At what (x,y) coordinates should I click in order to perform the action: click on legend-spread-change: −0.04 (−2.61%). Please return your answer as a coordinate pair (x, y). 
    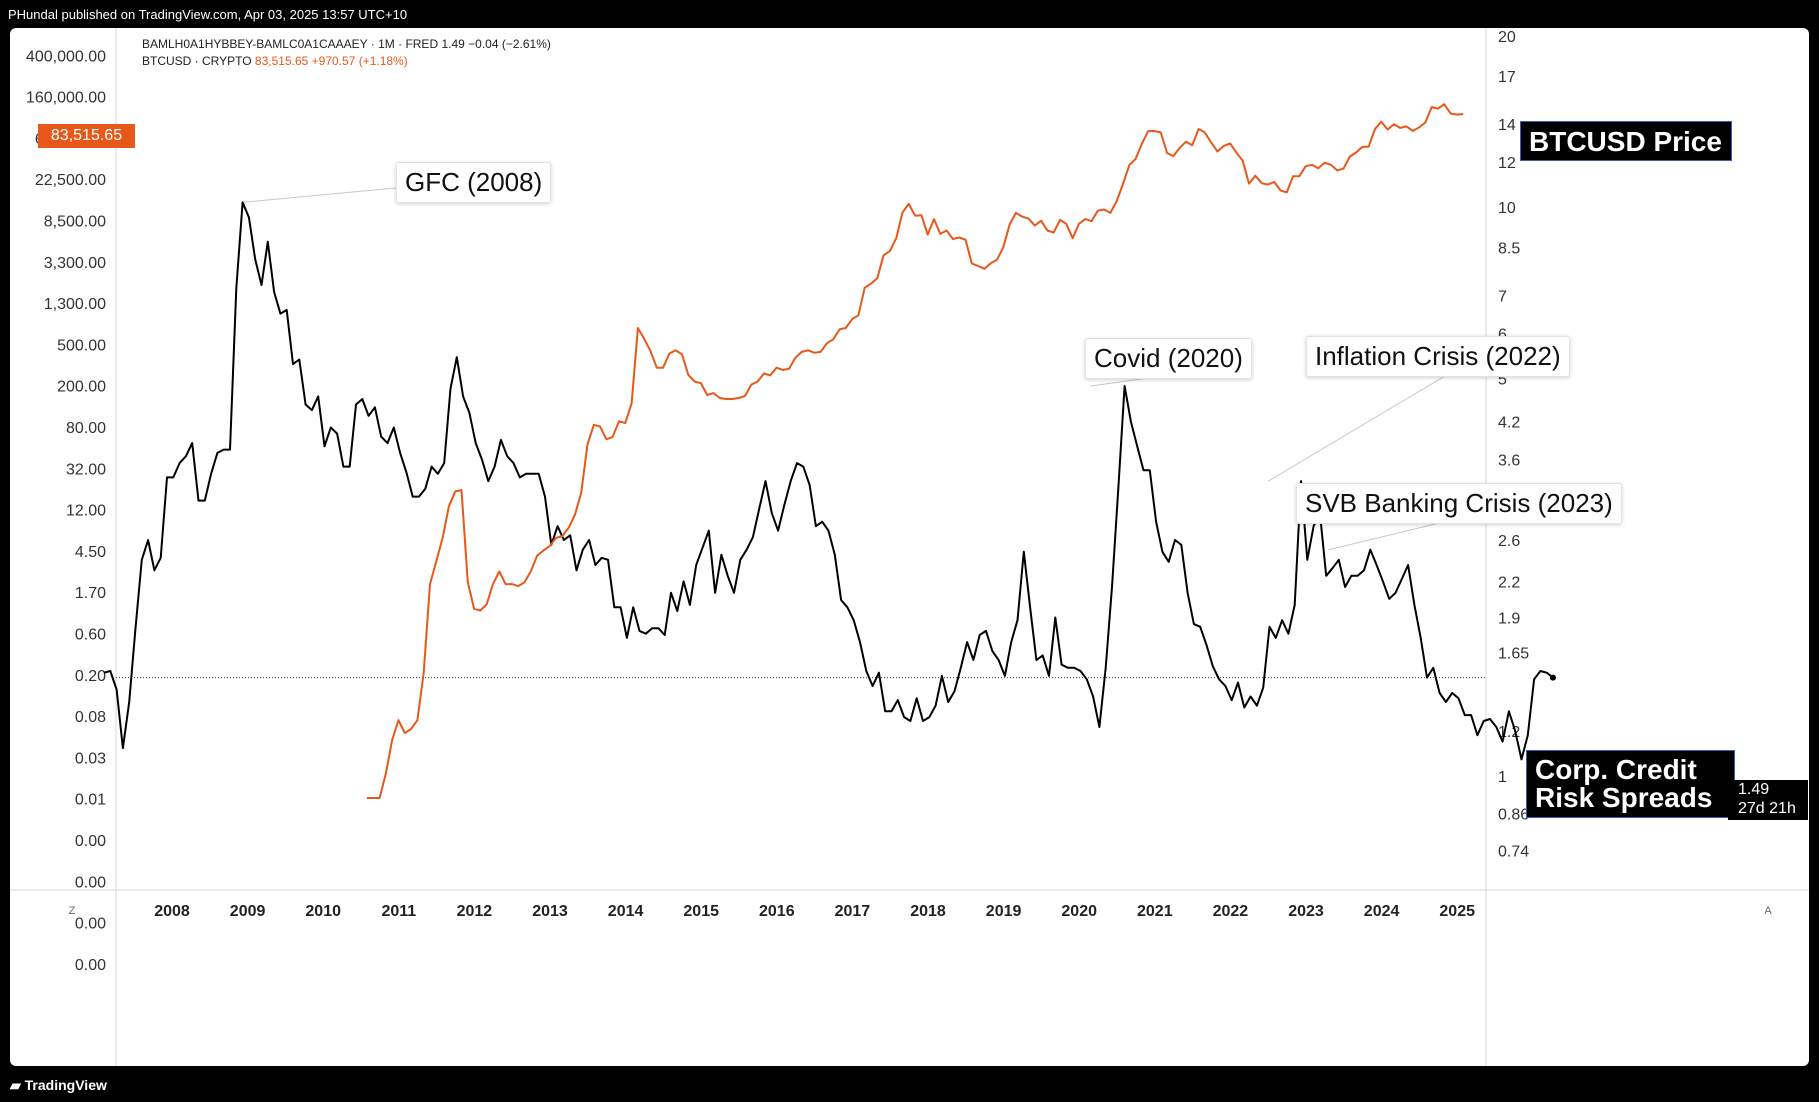
    Looking at the image, I should click on (509, 44).